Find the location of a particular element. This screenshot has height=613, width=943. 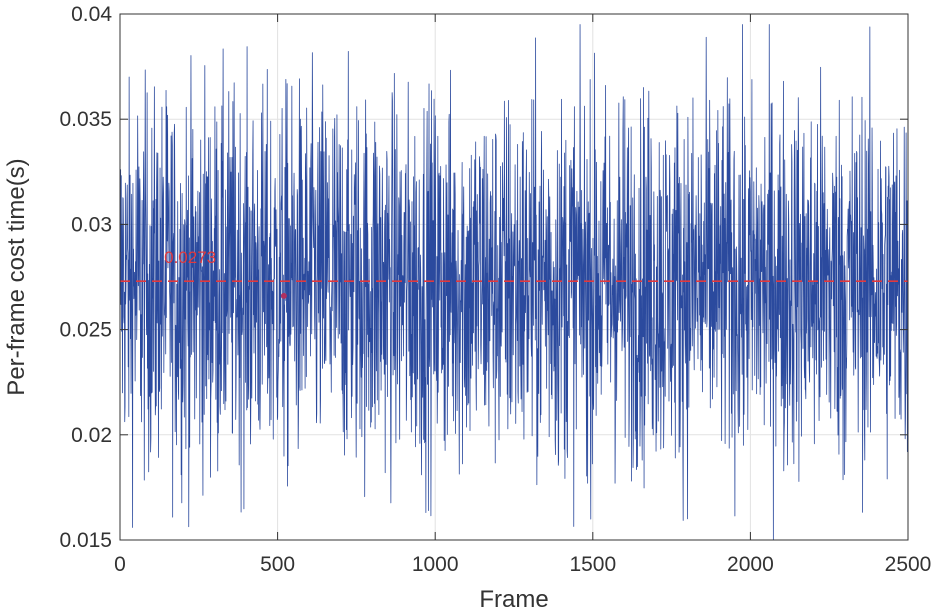

y-tick-label: 0.03 is located at coordinates (91, 224).